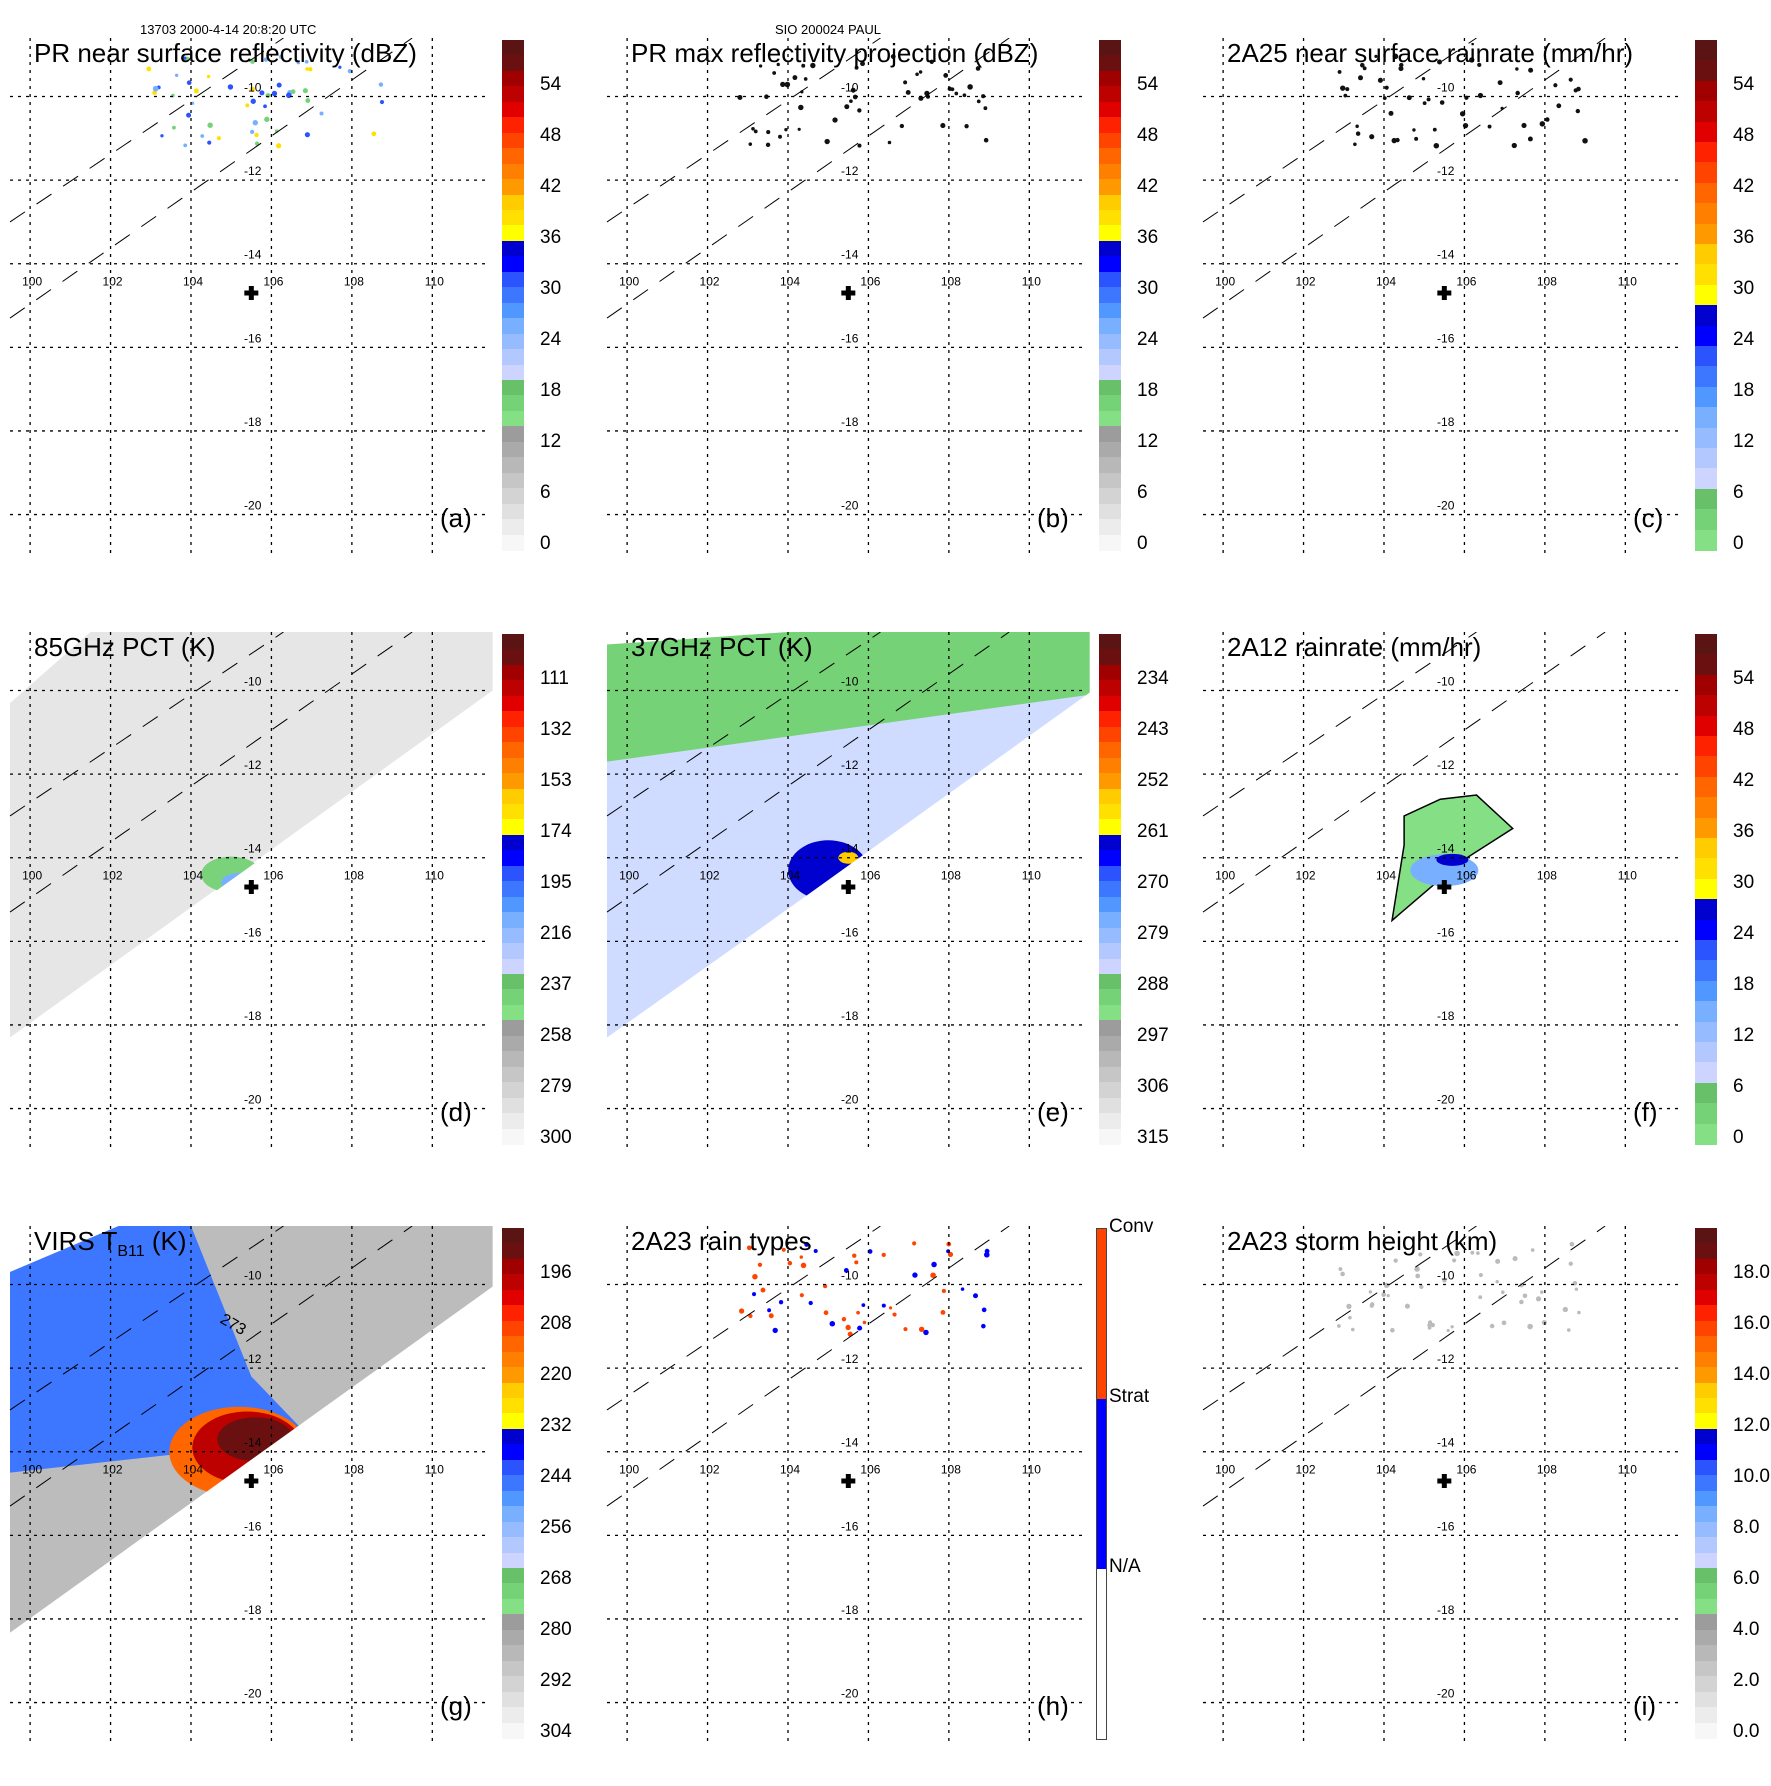 This screenshot has width=1771, height=1786. I want to click on colorbar-tick-label: 292, so click(556, 1680).